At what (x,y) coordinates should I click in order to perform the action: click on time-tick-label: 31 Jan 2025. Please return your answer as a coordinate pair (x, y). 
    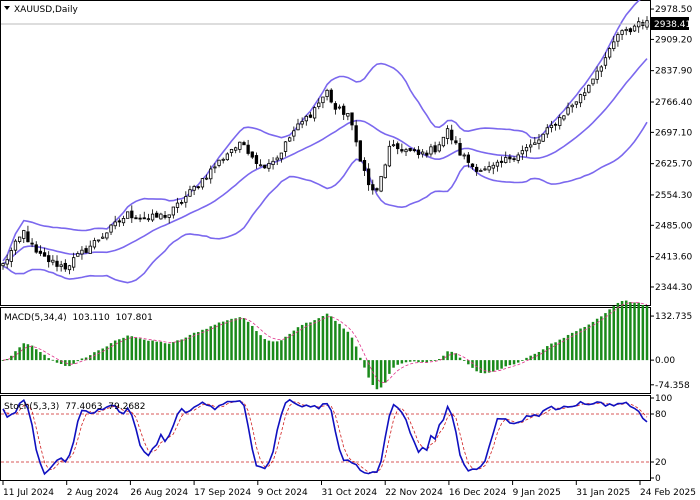
    Looking at the image, I should click on (603, 493).